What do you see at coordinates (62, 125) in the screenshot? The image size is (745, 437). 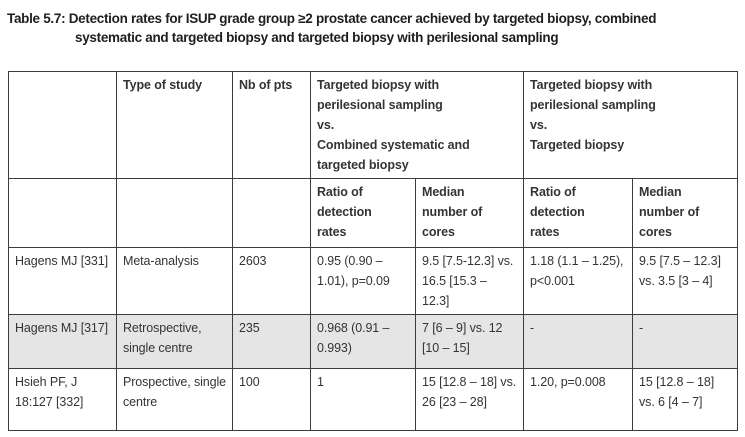 I see `header-study-blank` at bounding box center [62, 125].